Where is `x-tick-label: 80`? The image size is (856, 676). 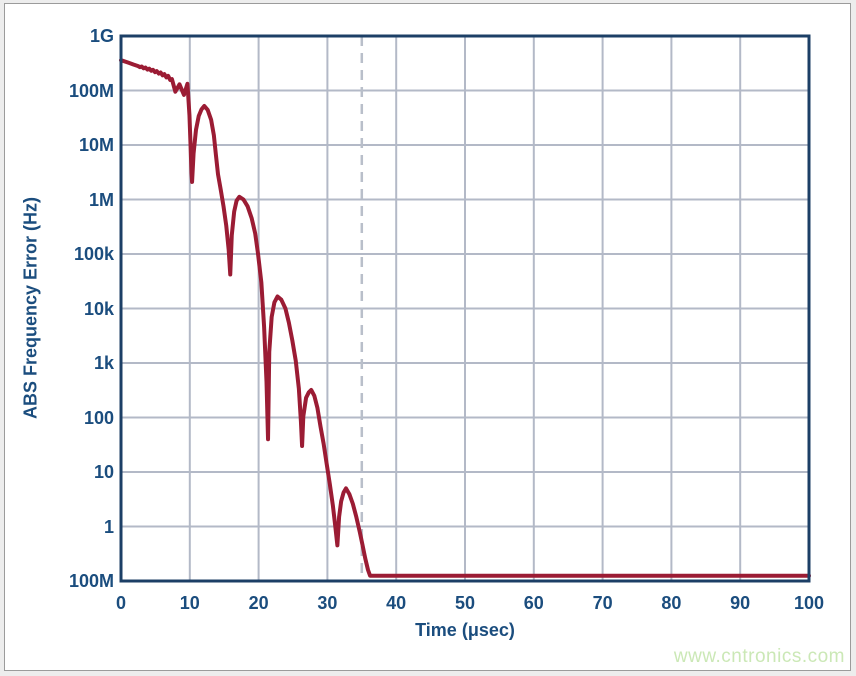 x-tick-label: 80 is located at coordinates (671, 603).